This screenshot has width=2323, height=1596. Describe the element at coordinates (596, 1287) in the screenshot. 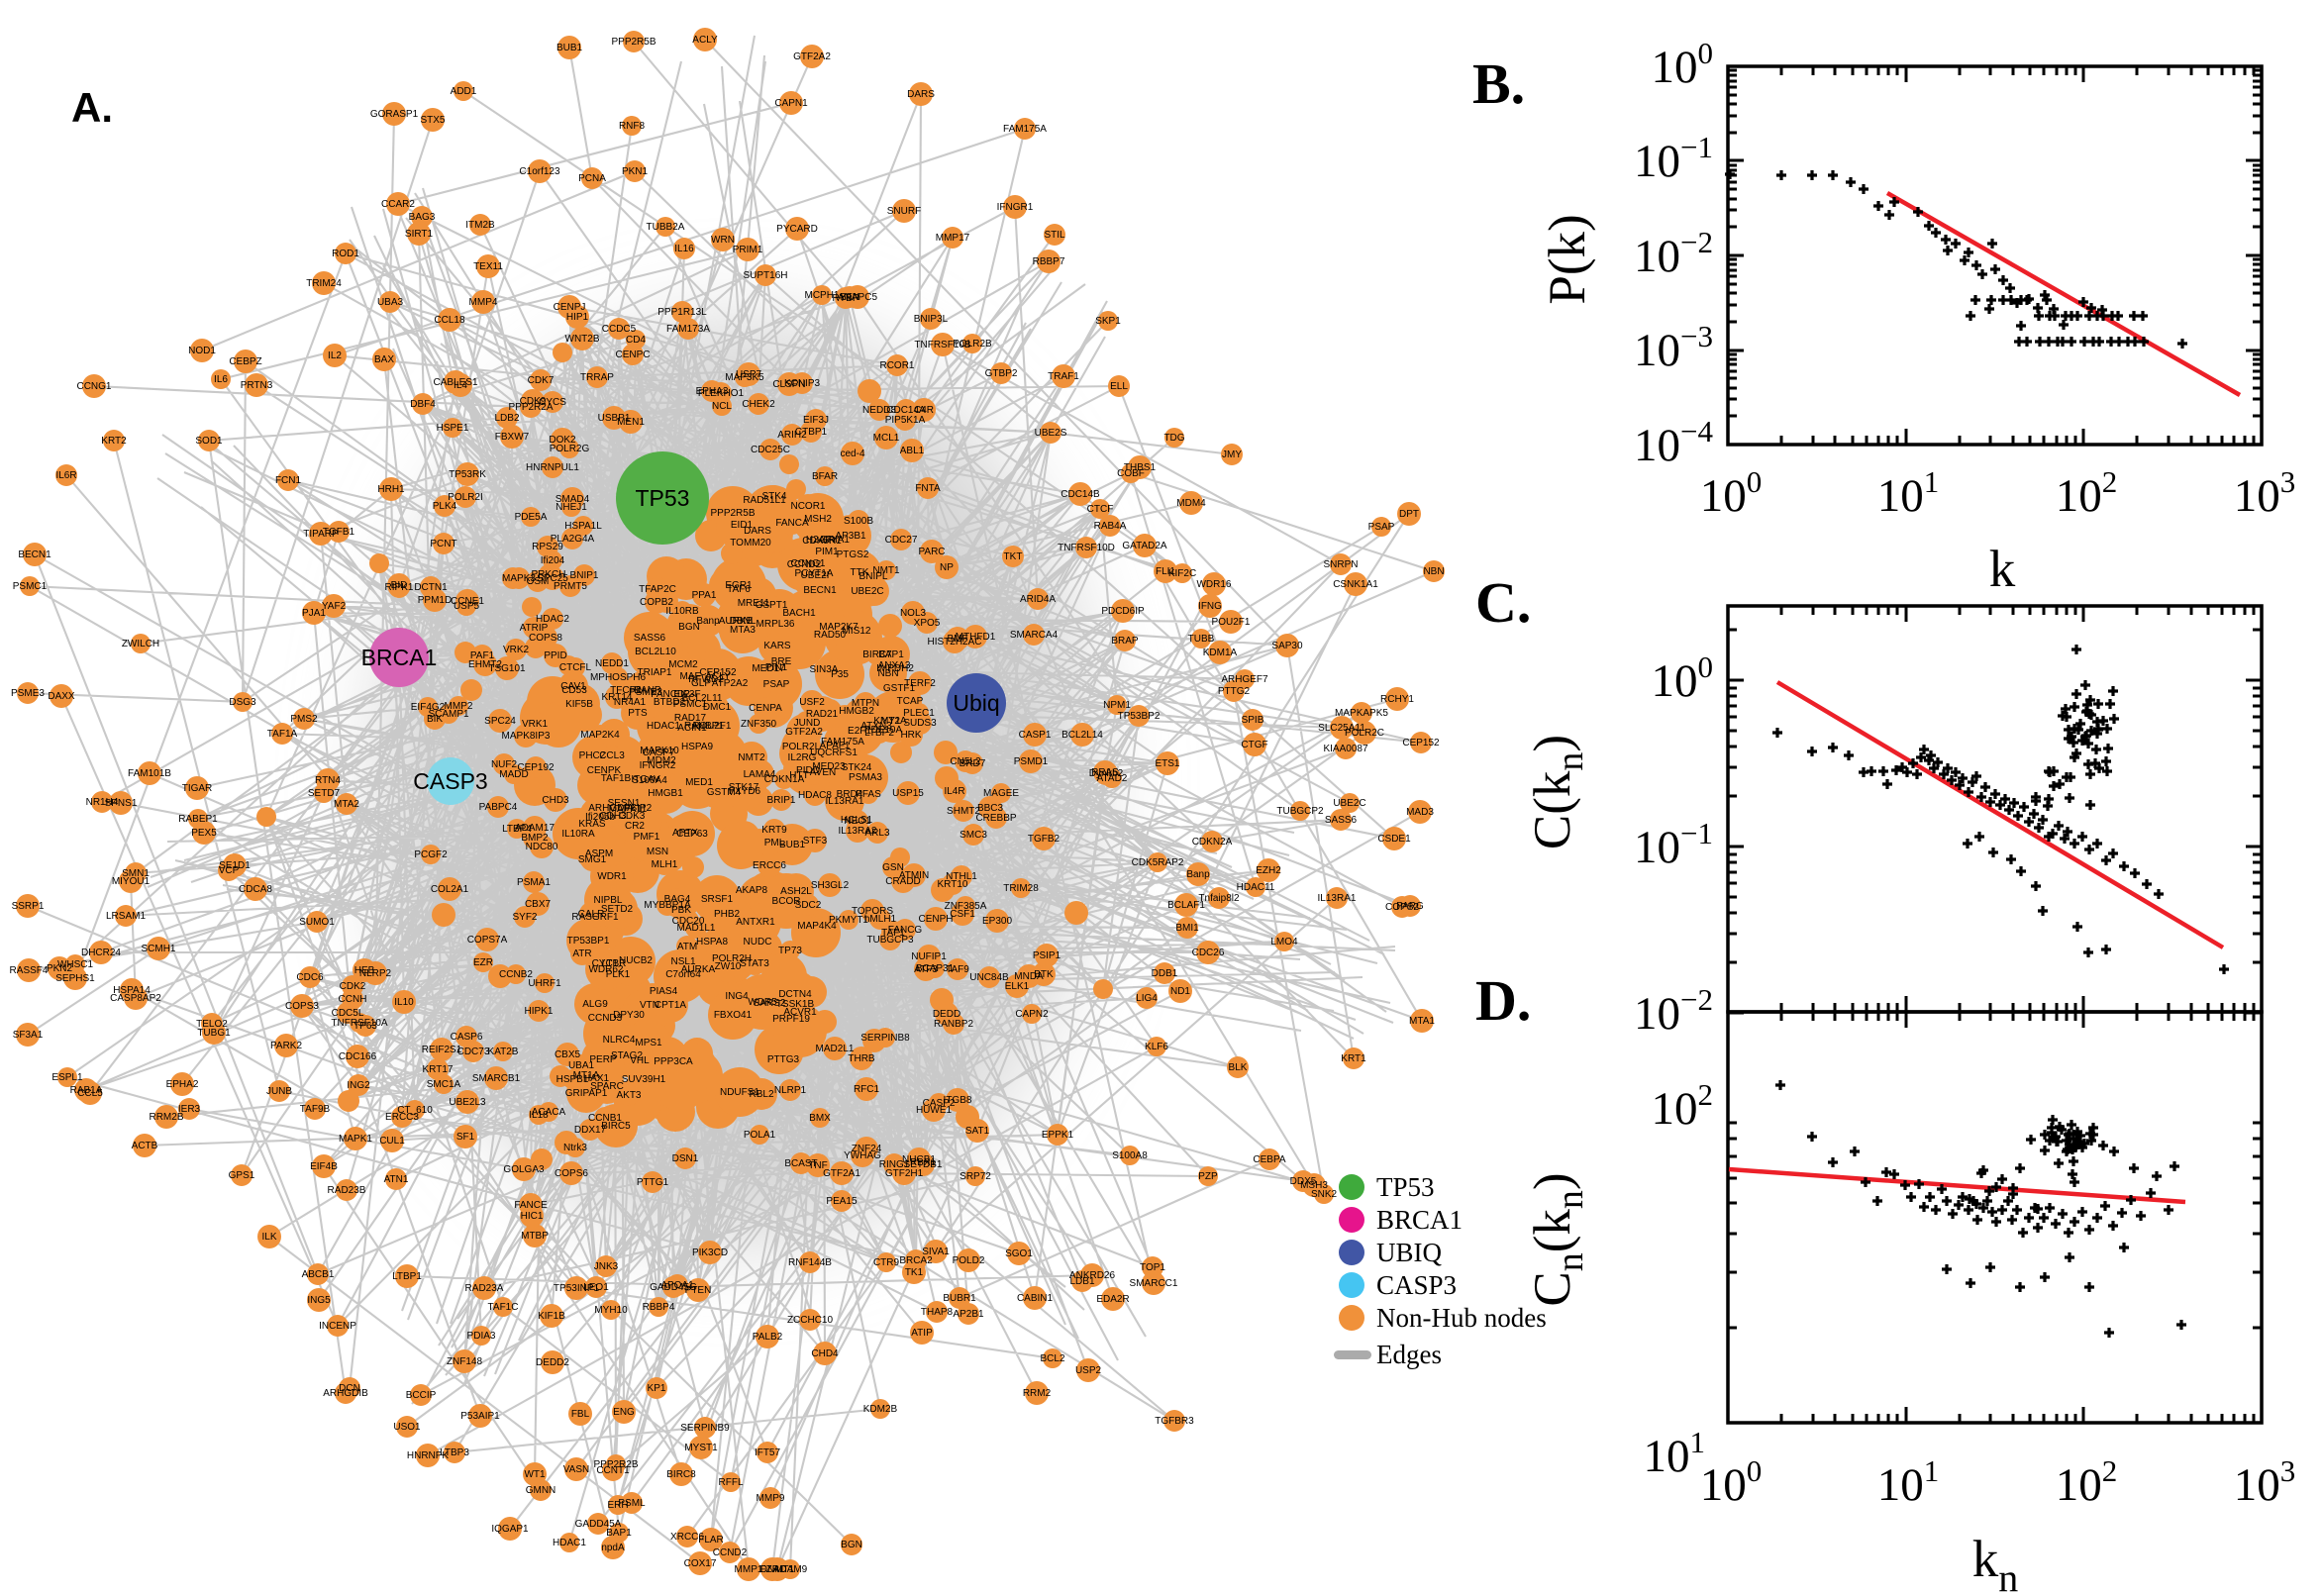

I see `svg-text: LEO1` at that location.